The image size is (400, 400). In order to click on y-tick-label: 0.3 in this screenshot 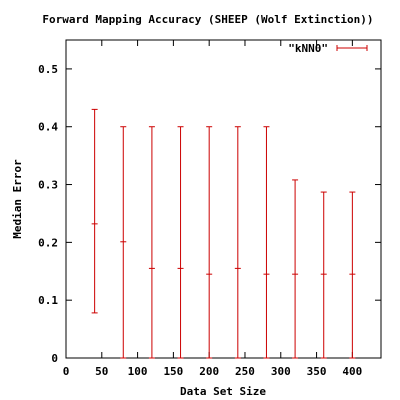, I will do `click(48, 185)`.